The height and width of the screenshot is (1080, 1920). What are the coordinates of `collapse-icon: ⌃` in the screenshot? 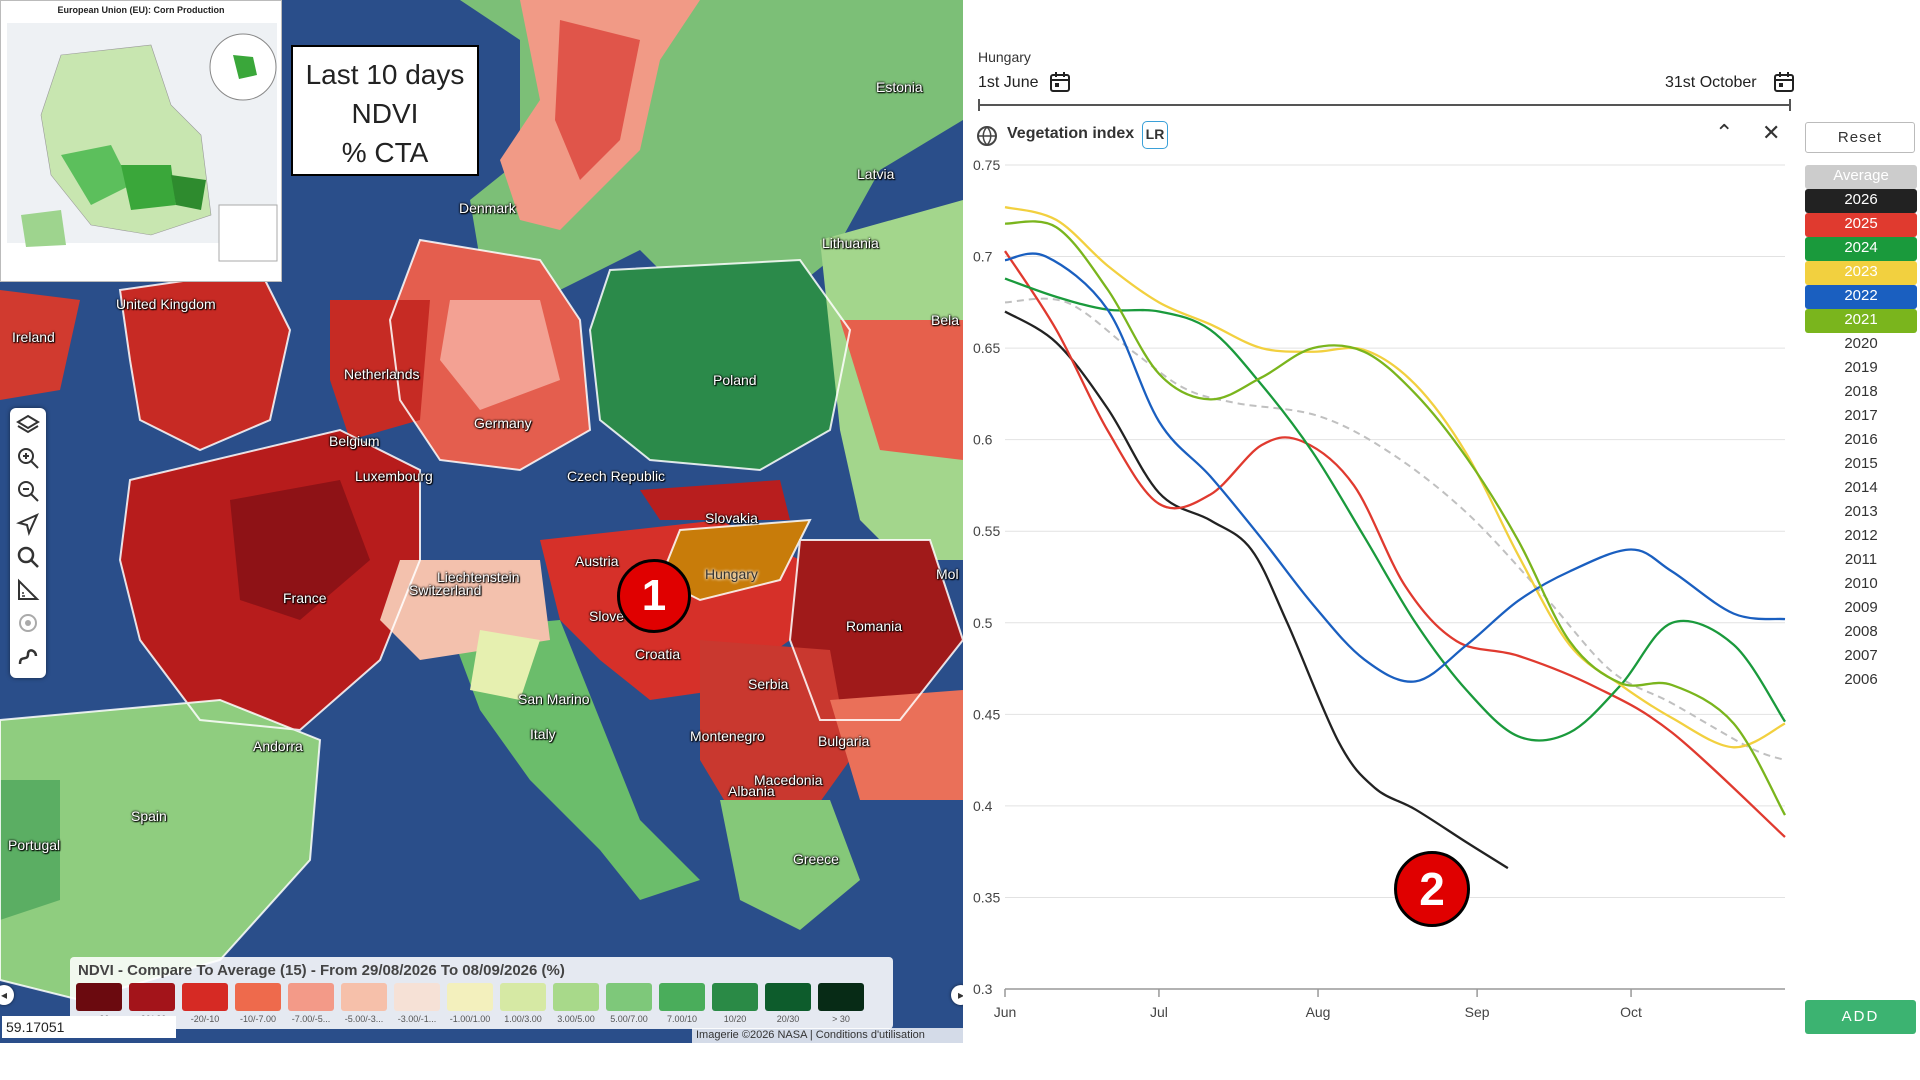 It's located at (1724, 132).